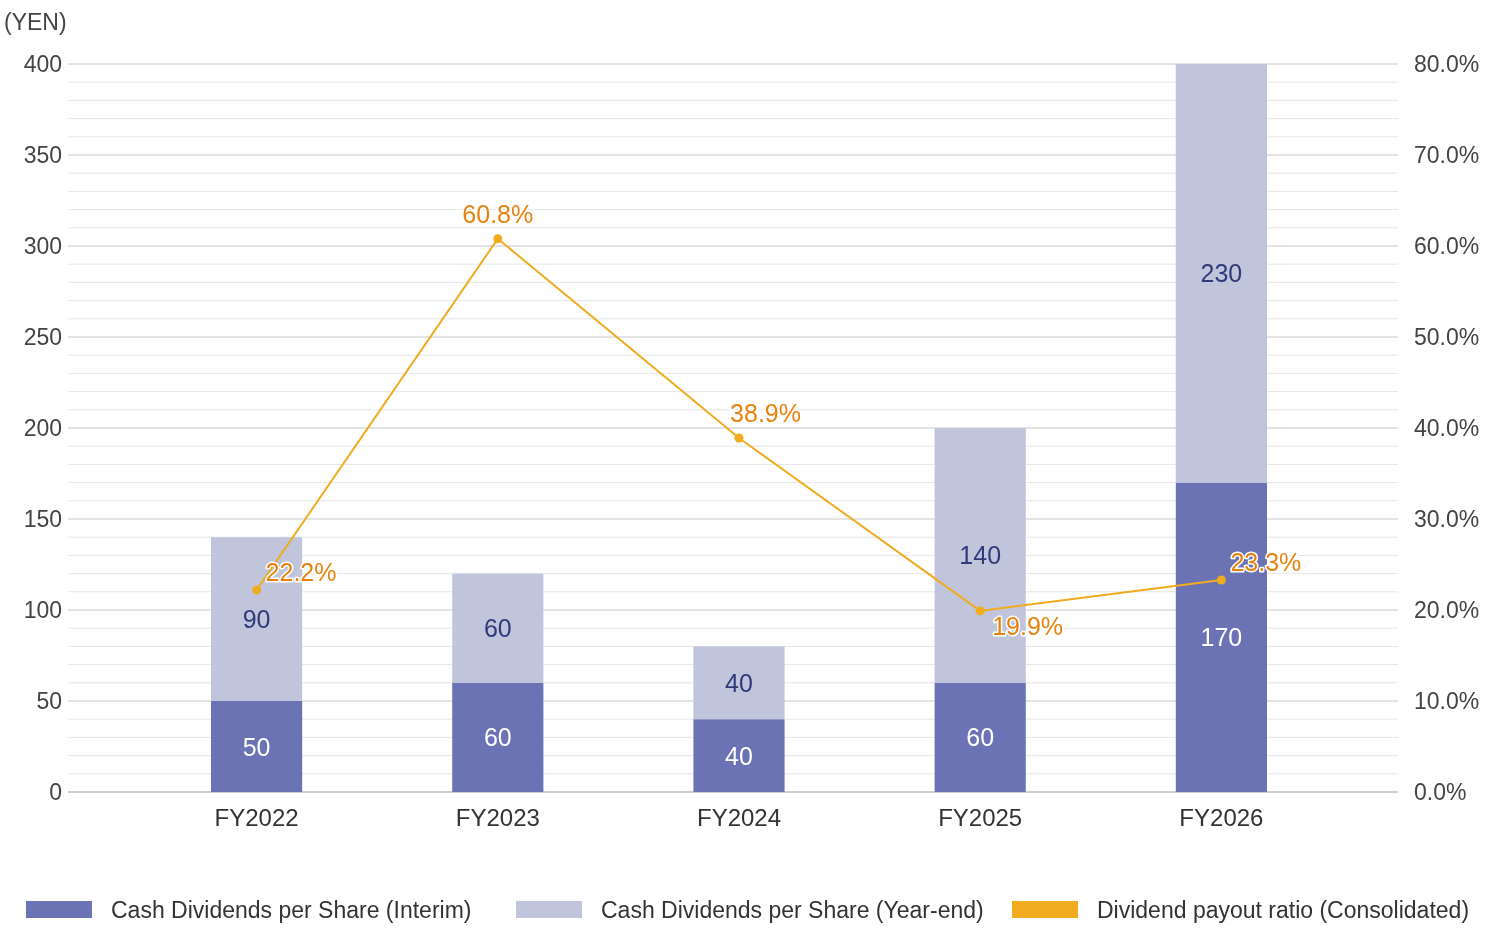 This screenshot has height=943, width=1500. I want to click on legend-label: Dividend payout ratio (Consolidated), so click(1283, 910).